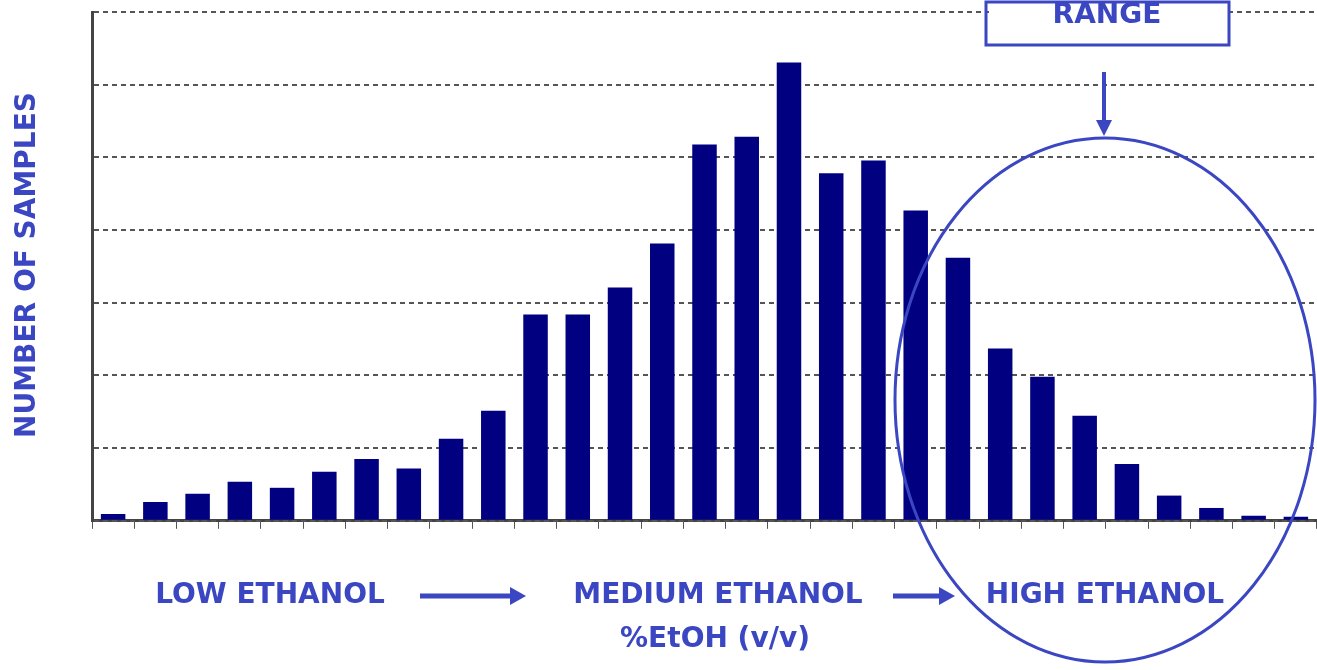  What do you see at coordinates (715, 638) in the screenshot?
I see `x-axis-title: %EtOH (v/v)` at bounding box center [715, 638].